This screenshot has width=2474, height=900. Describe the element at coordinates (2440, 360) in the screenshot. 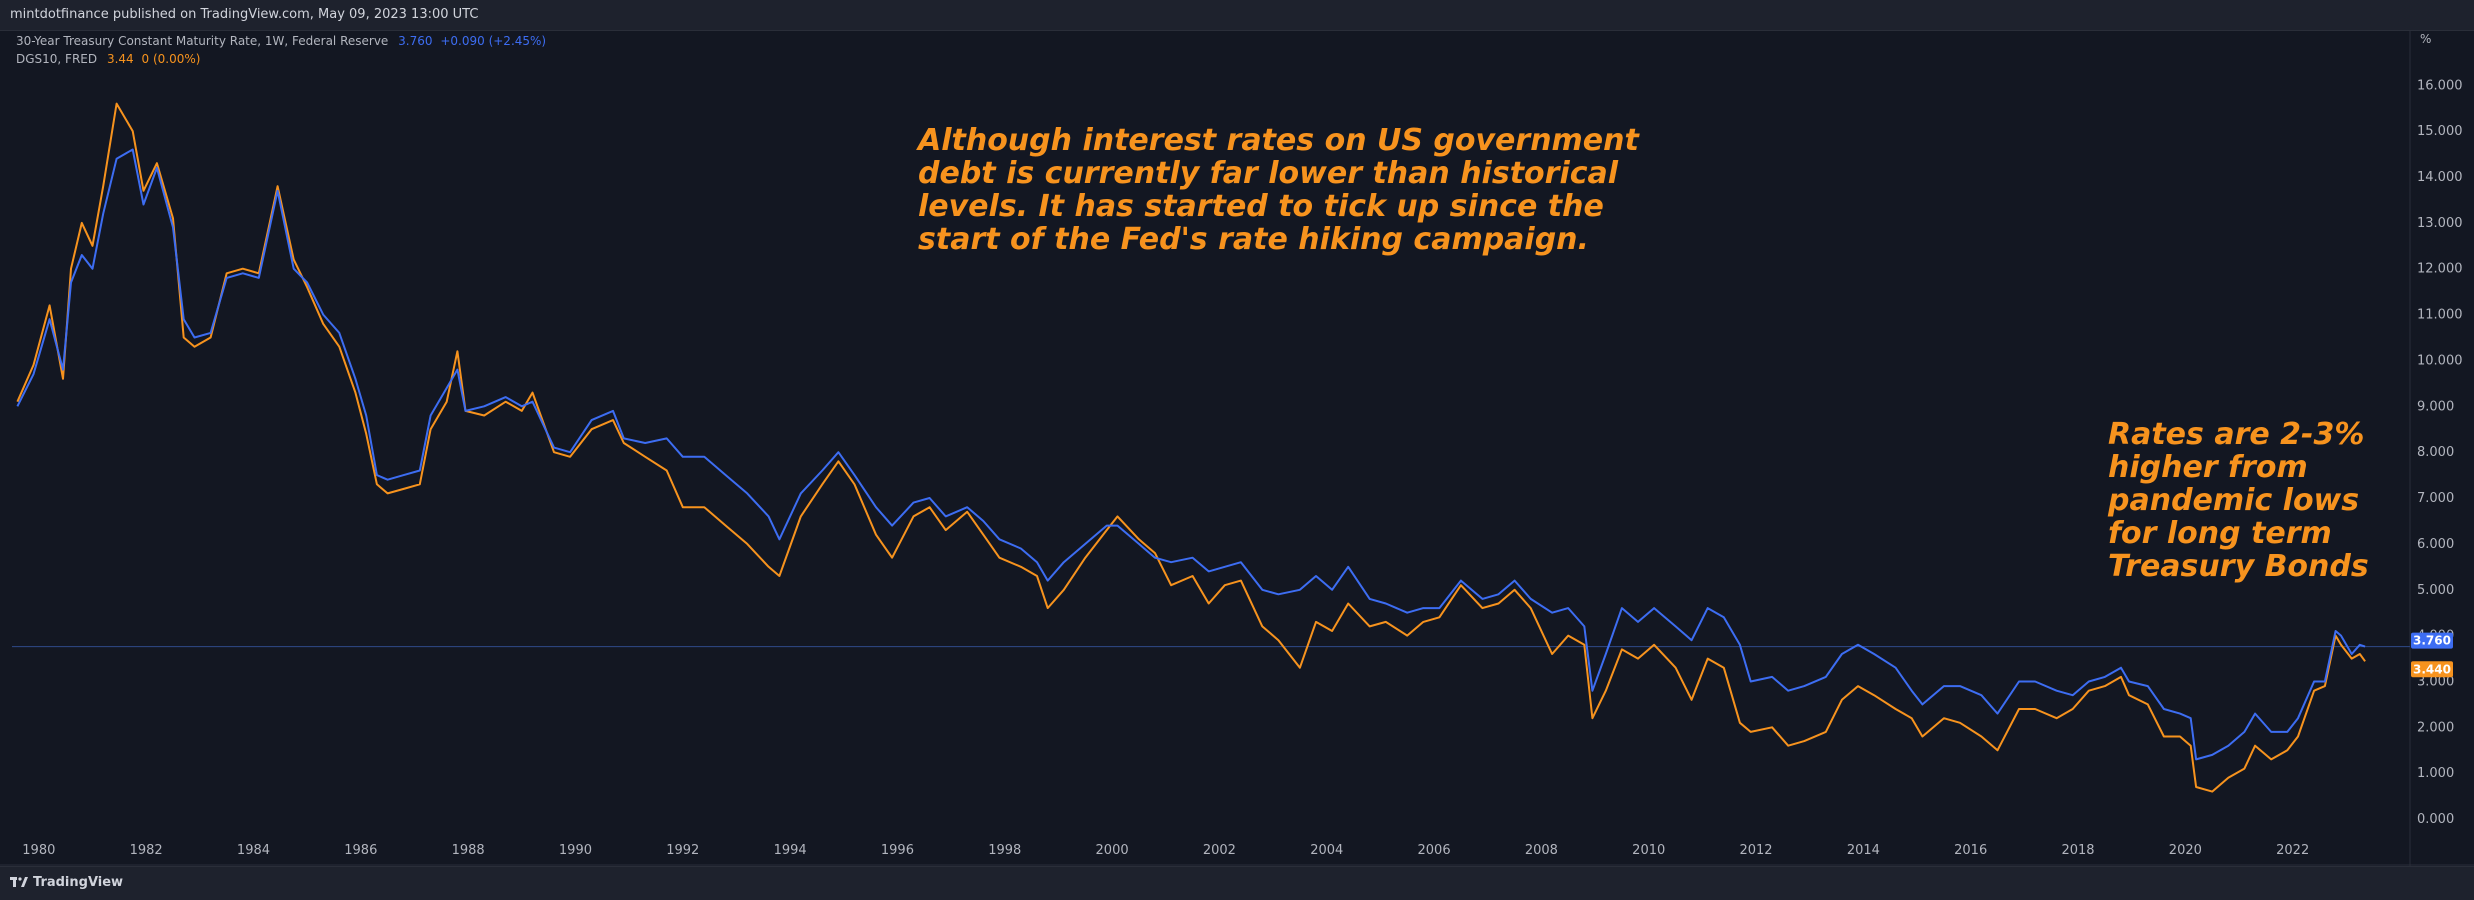

I see `y-tick-label: 10.000` at that location.